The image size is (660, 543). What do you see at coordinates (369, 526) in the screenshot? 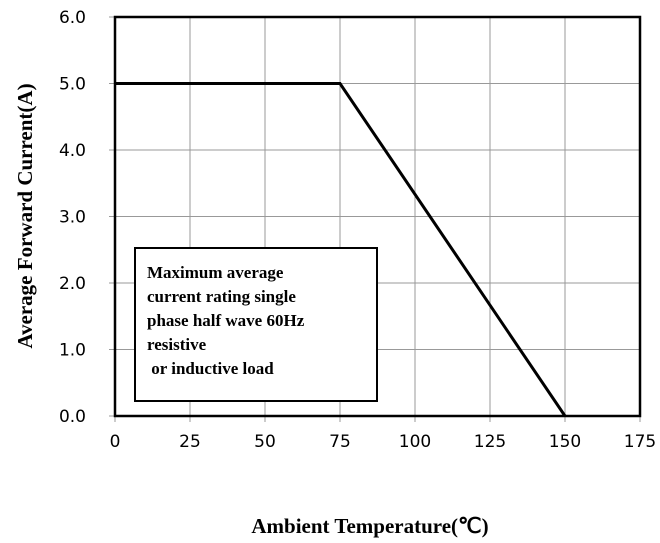
I see `x-axis-title: Ambient Temperature(℃)` at bounding box center [369, 526].